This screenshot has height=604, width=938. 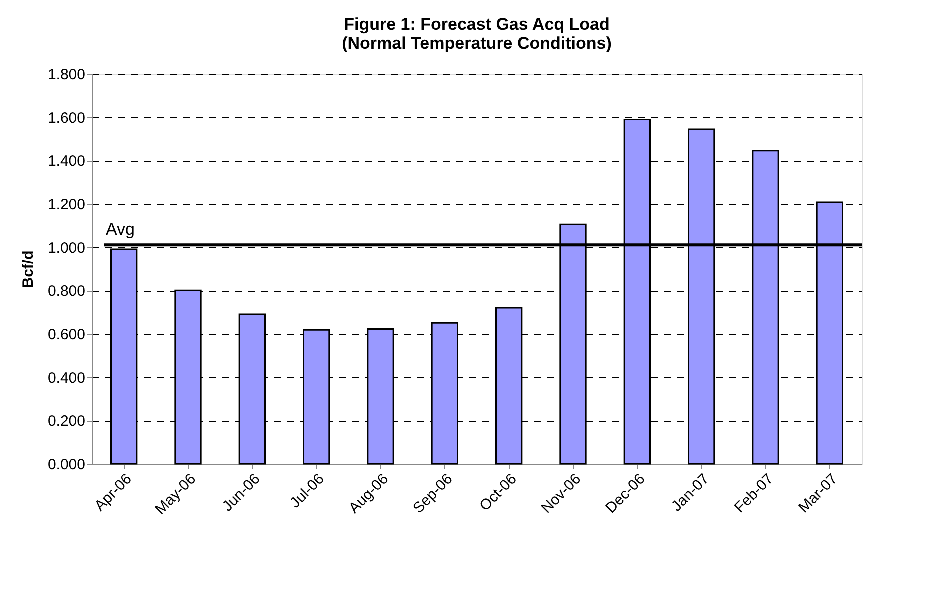 I want to click on chart-title: Figure 1: Forecast Gas Acq Load (Normal Temperature Conditions), so click(x=477, y=34).